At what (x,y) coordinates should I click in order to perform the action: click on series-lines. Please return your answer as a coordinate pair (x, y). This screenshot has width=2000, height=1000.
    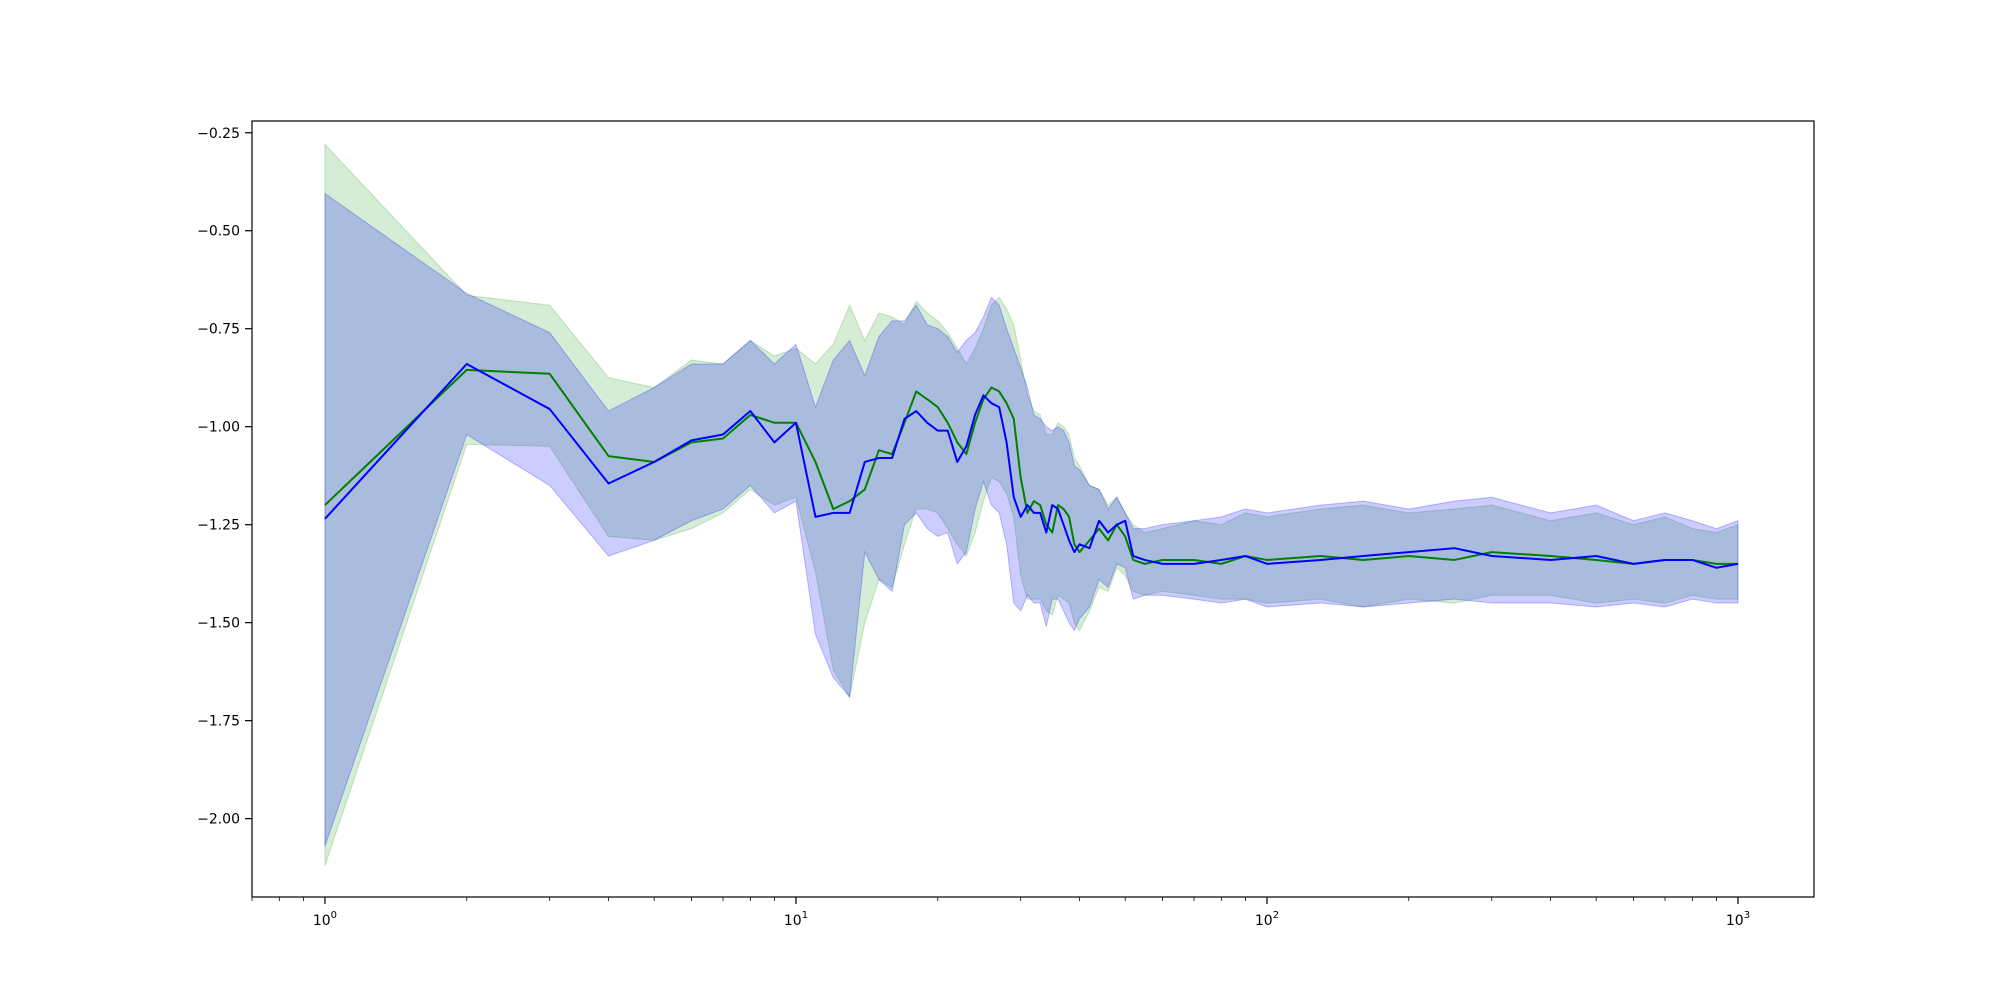
    Looking at the image, I should click on (1031, 465).